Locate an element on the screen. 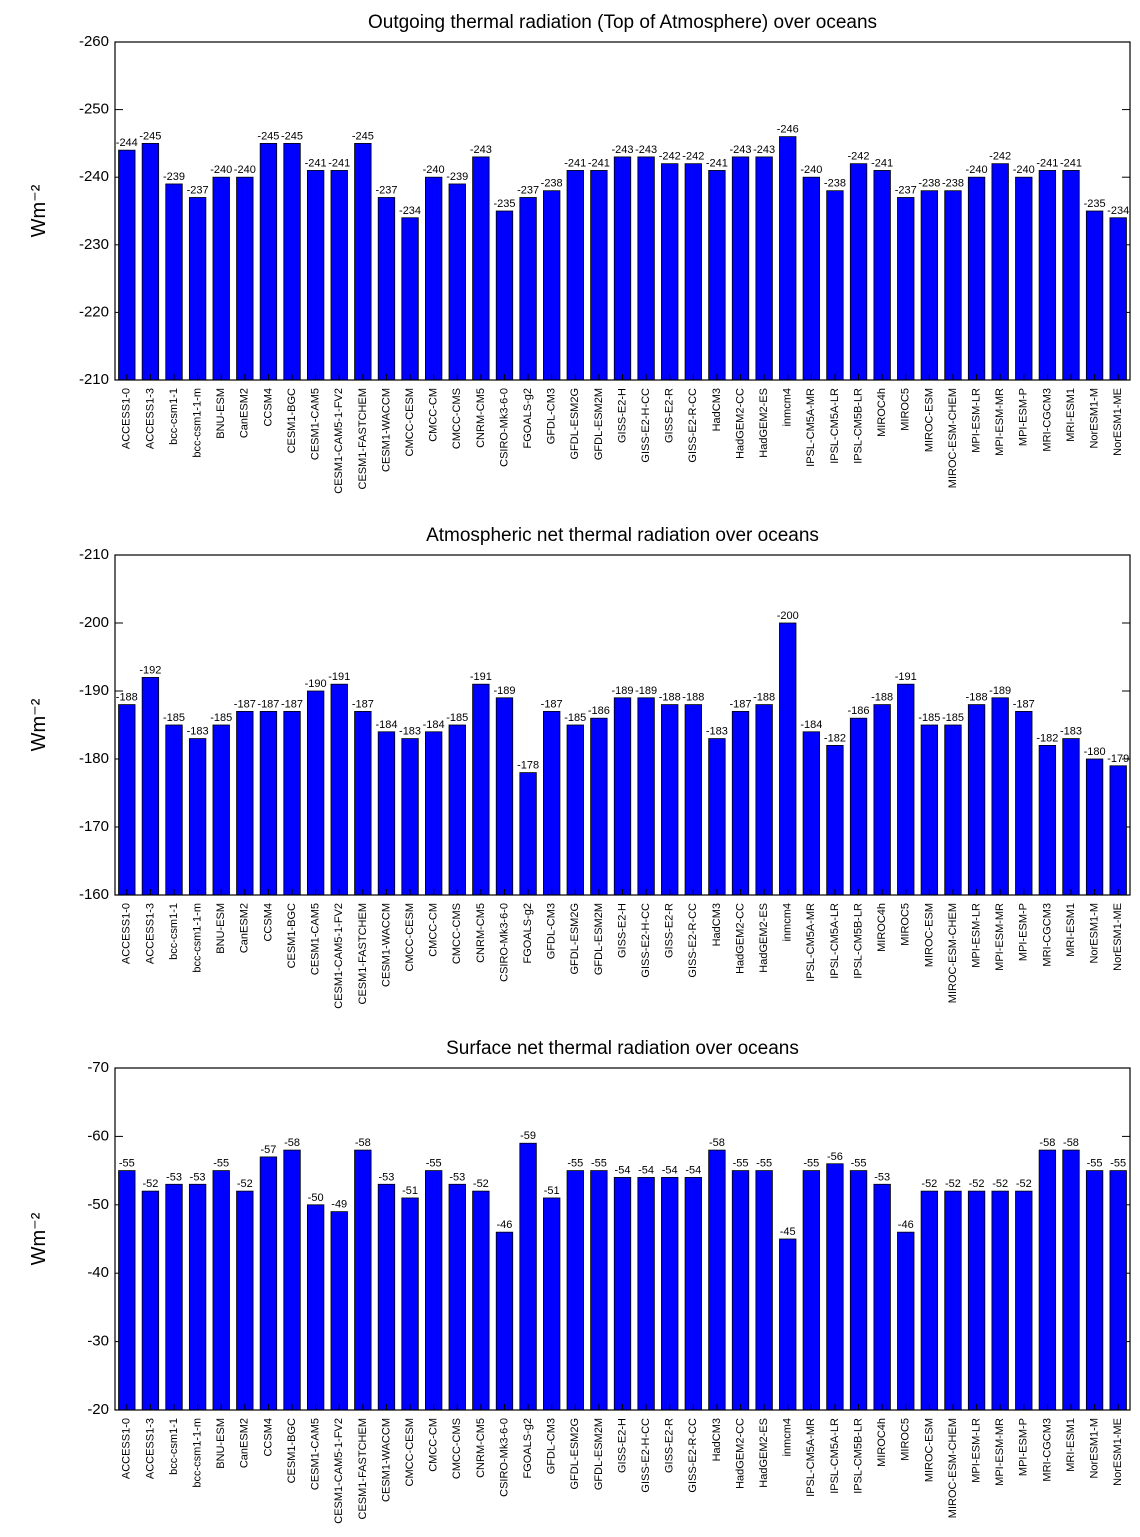  value-label: -241 is located at coordinates (717, 163).